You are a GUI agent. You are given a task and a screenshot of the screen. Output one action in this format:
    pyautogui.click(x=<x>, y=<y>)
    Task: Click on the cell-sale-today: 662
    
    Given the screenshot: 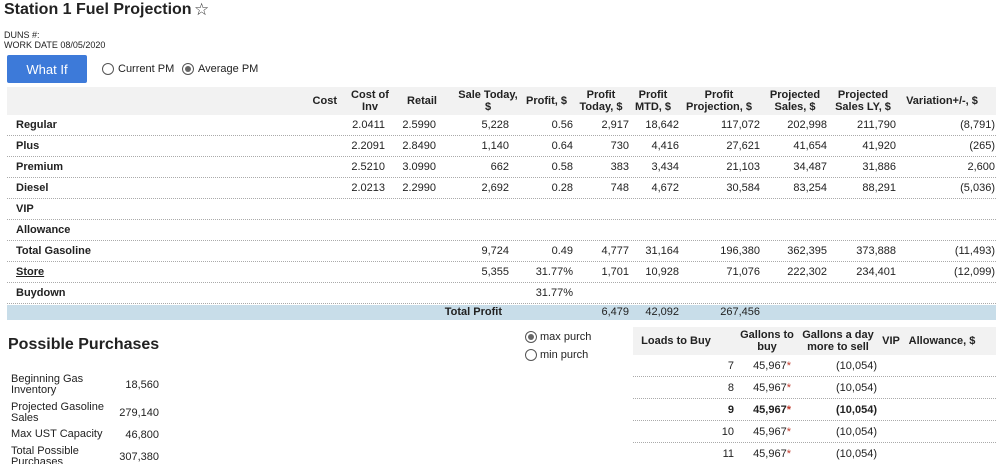 What is the action you would take?
    pyautogui.click(x=499, y=167)
    